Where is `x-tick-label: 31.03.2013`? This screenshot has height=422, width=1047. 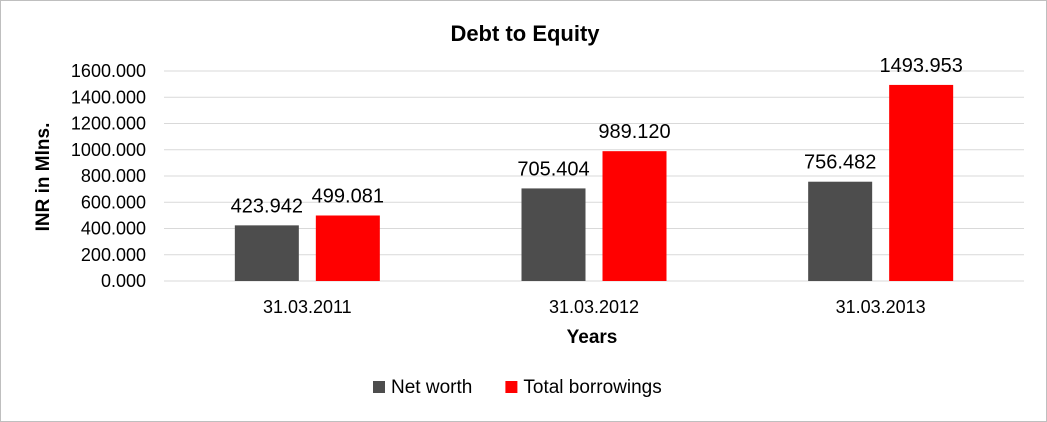
x-tick-label: 31.03.2013 is located at coordinates (881, 307).